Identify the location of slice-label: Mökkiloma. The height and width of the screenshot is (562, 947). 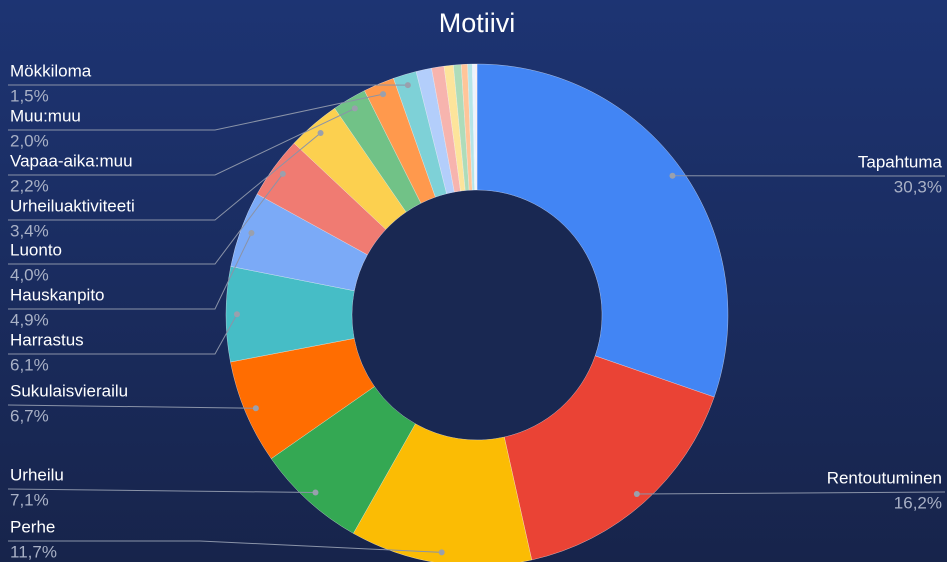
(51, 70).